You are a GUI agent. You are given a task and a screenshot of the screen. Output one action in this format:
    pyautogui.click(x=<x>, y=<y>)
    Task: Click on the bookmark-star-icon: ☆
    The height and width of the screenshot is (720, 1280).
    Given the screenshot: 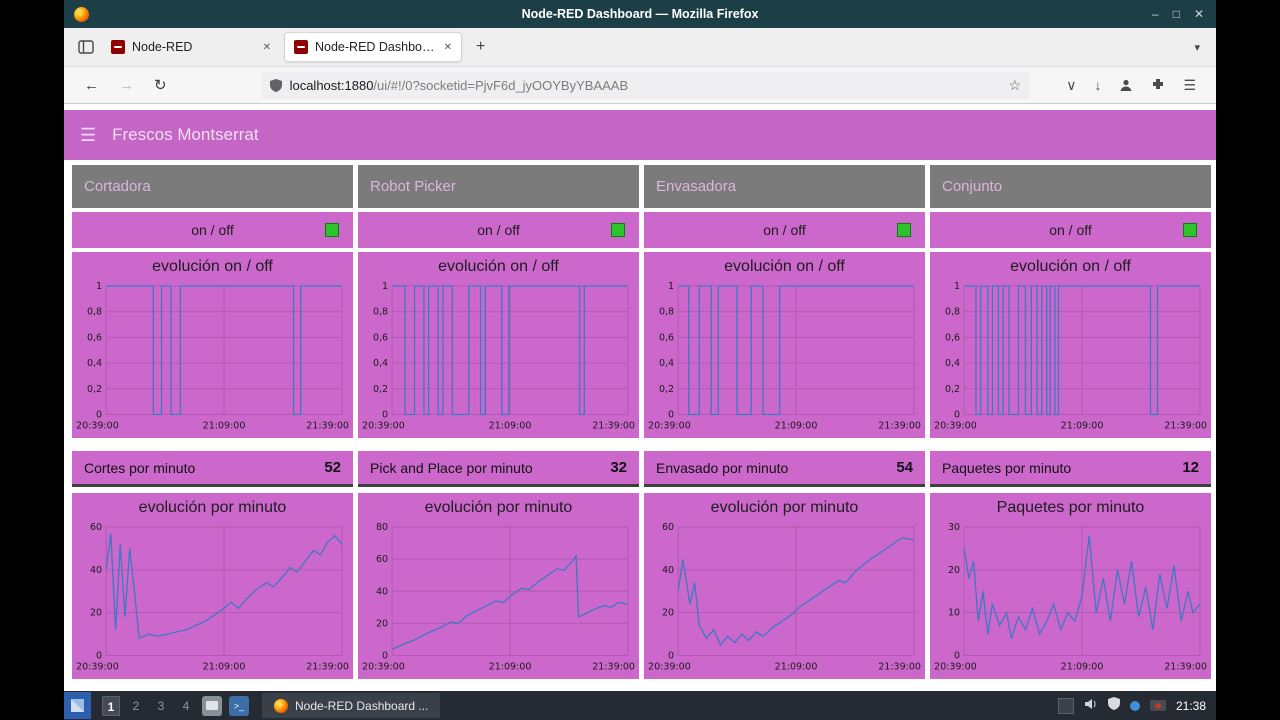 What is the action you would take?
    pyautogui.click(x=1015, y=84)
    